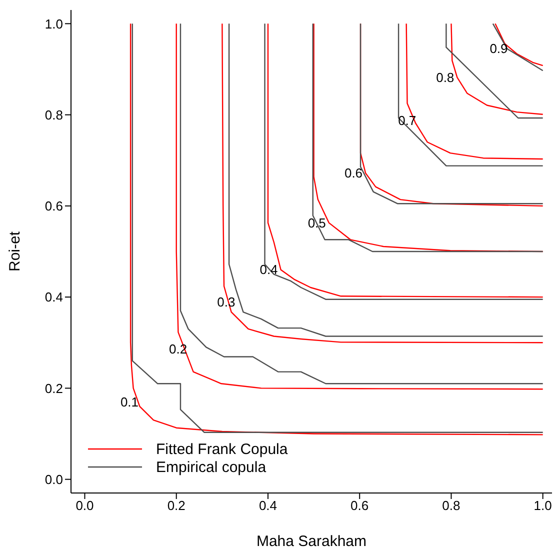 This screenshot has width=554, height=554. I want to click on x-tick-label: 0.2, so click(176, 506).